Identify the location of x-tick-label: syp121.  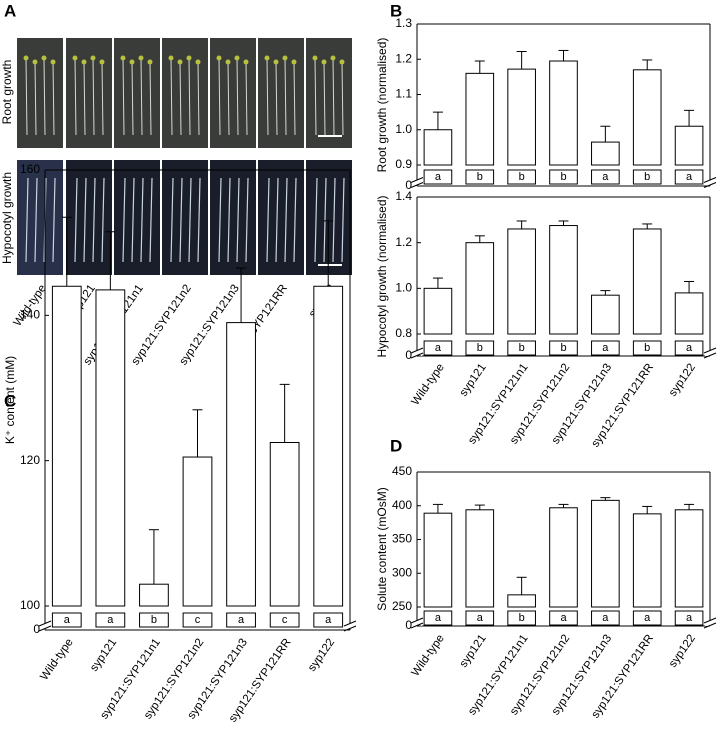
(473, 651).